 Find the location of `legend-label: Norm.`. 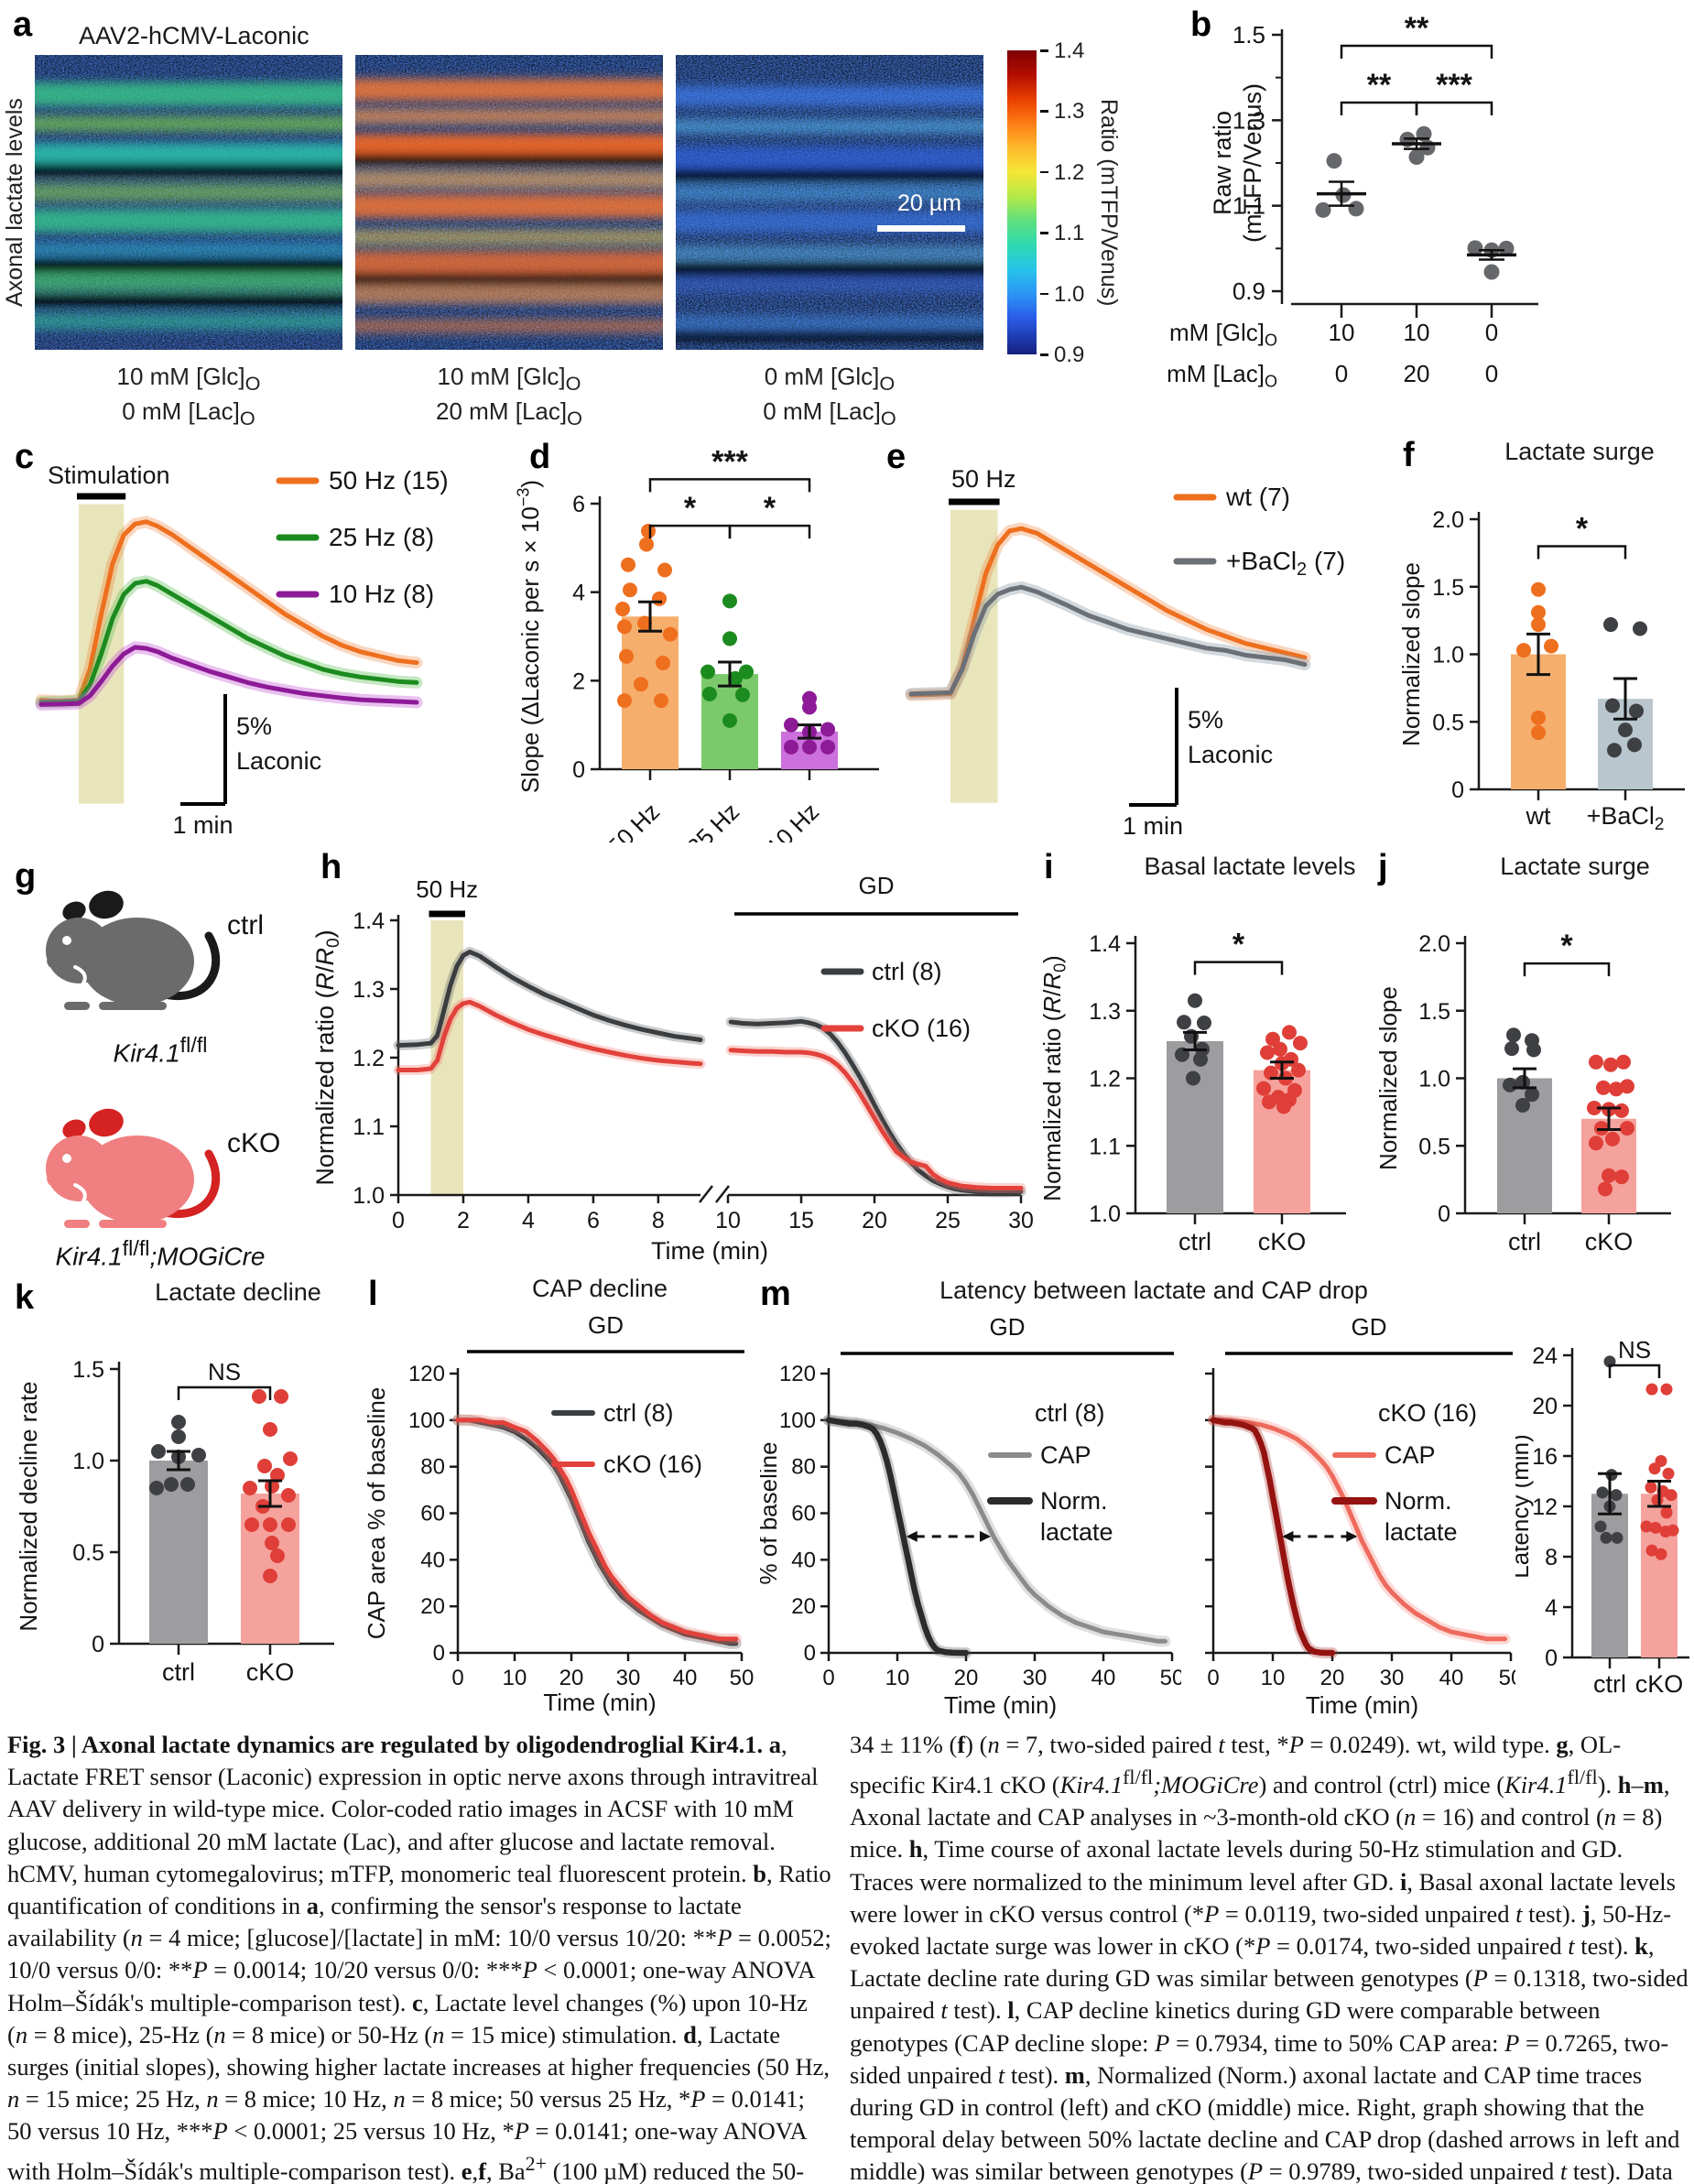

legend-label: Norm. is located at coordinates (1418, 1501).